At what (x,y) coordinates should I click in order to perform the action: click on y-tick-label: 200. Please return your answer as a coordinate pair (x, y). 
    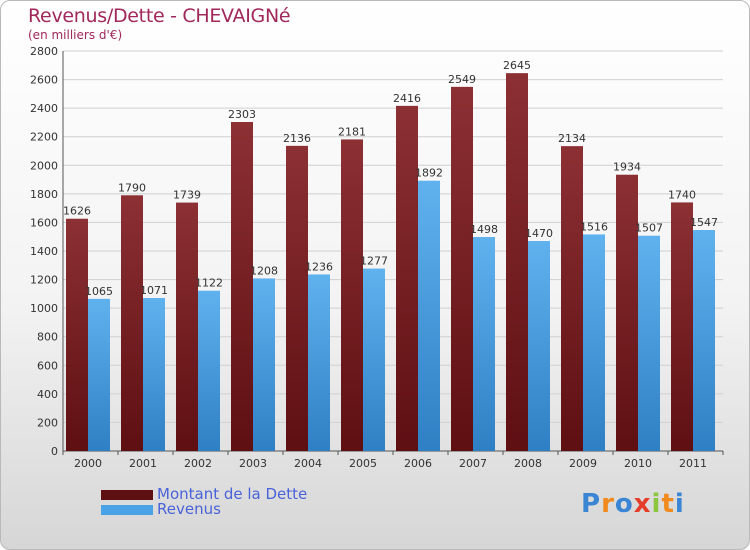
    Looking at the image, I should click on (47, 422).